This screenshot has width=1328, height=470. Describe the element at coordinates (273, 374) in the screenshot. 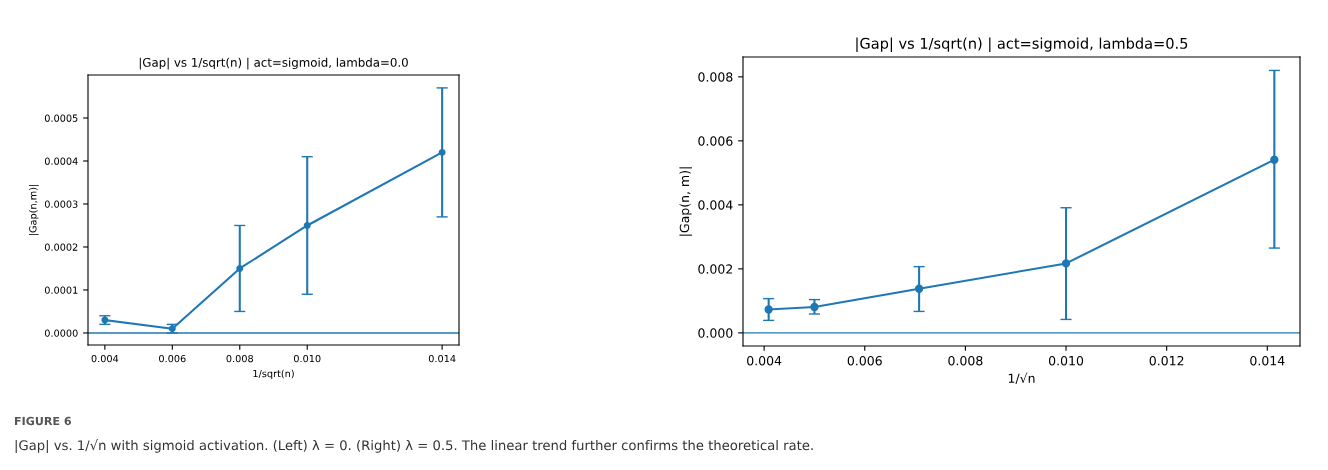

I see `x-axis-title: 1/sqrt(n)` at that location.